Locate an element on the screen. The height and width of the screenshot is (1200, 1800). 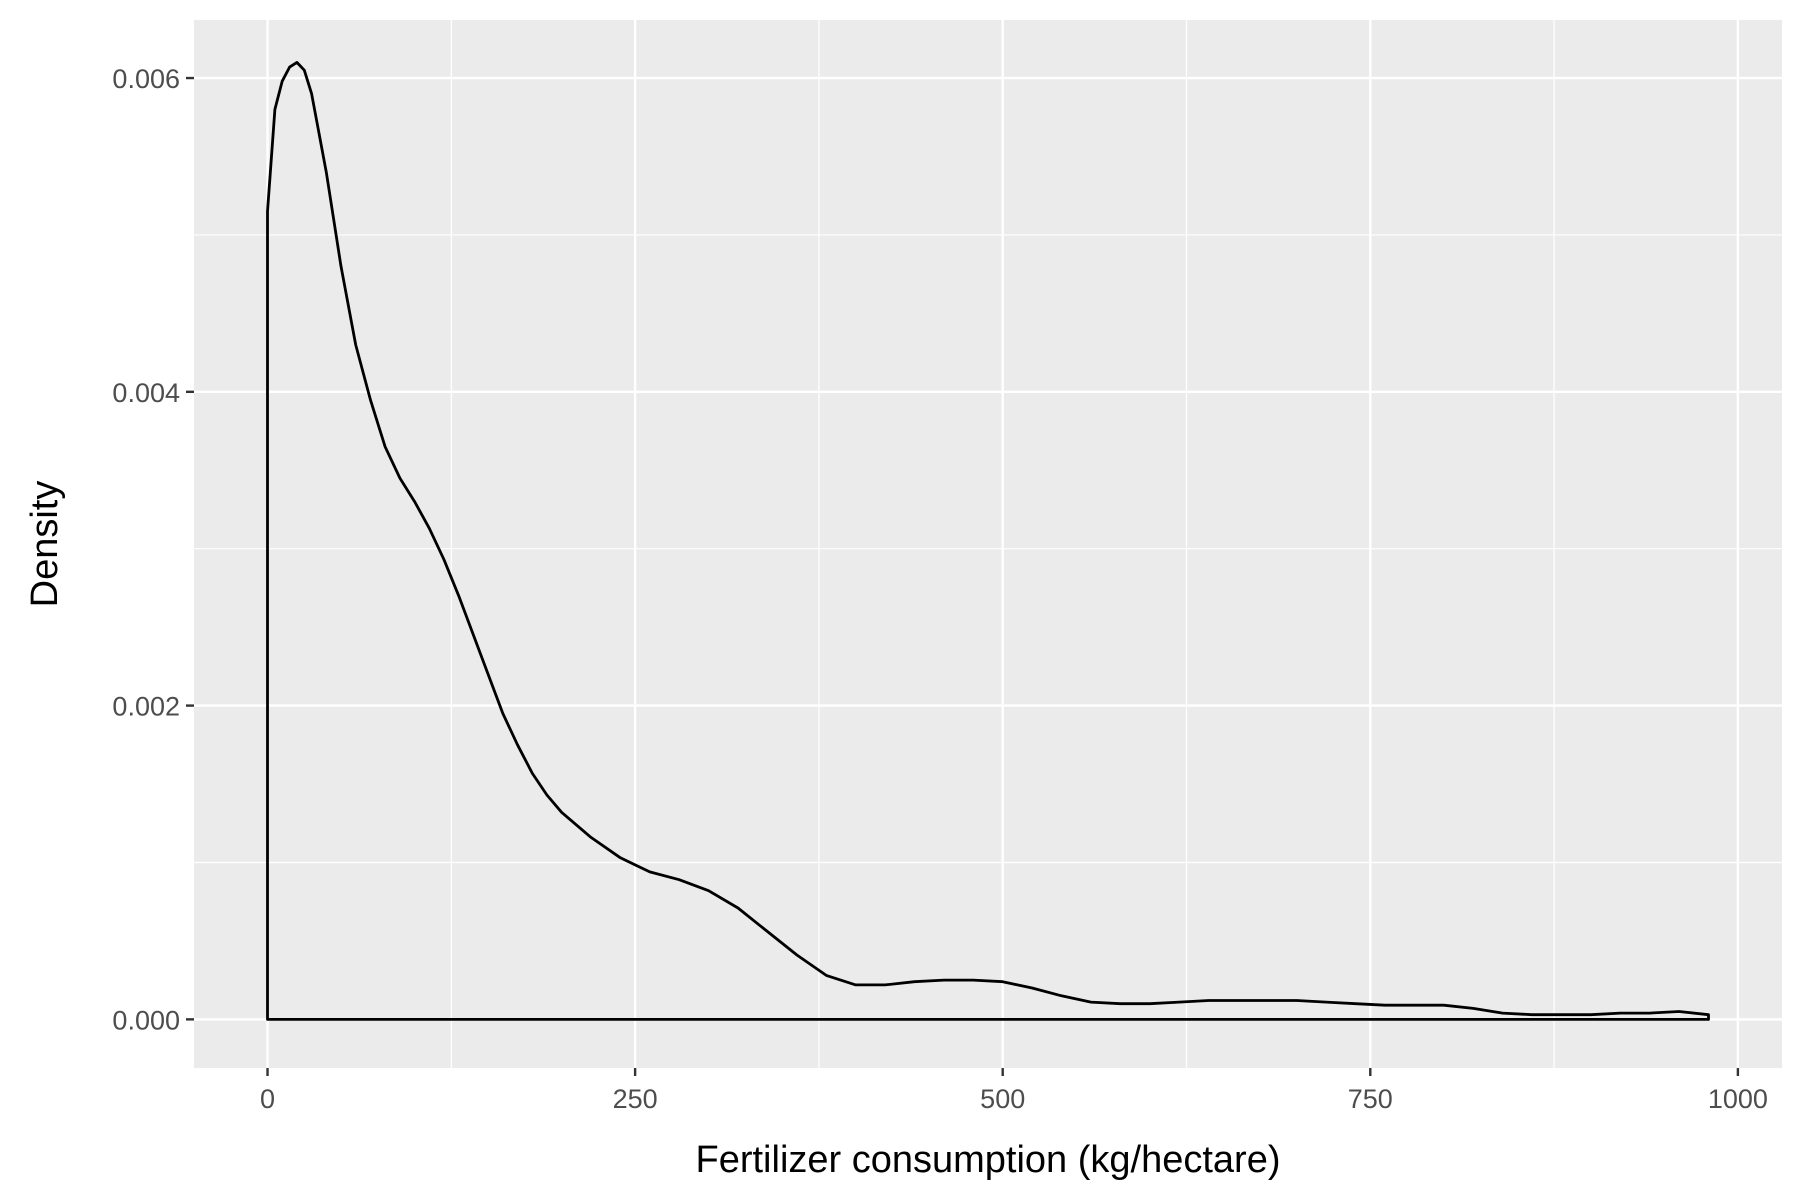
x-tick-label: 750 is located at coordinates (1370, 1099).